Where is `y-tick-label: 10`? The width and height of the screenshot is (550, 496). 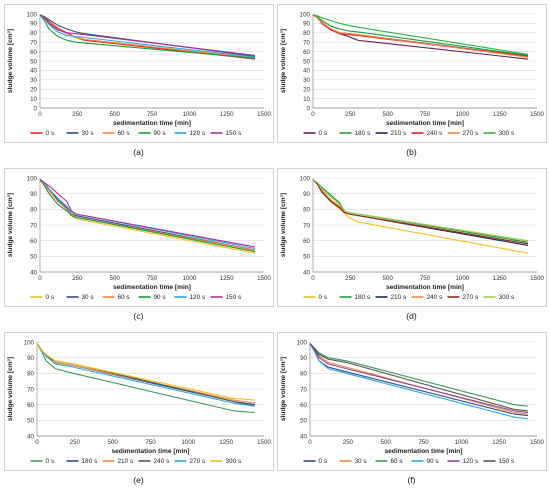
y-tick-label: 10 is located at coordinates (306, 99).